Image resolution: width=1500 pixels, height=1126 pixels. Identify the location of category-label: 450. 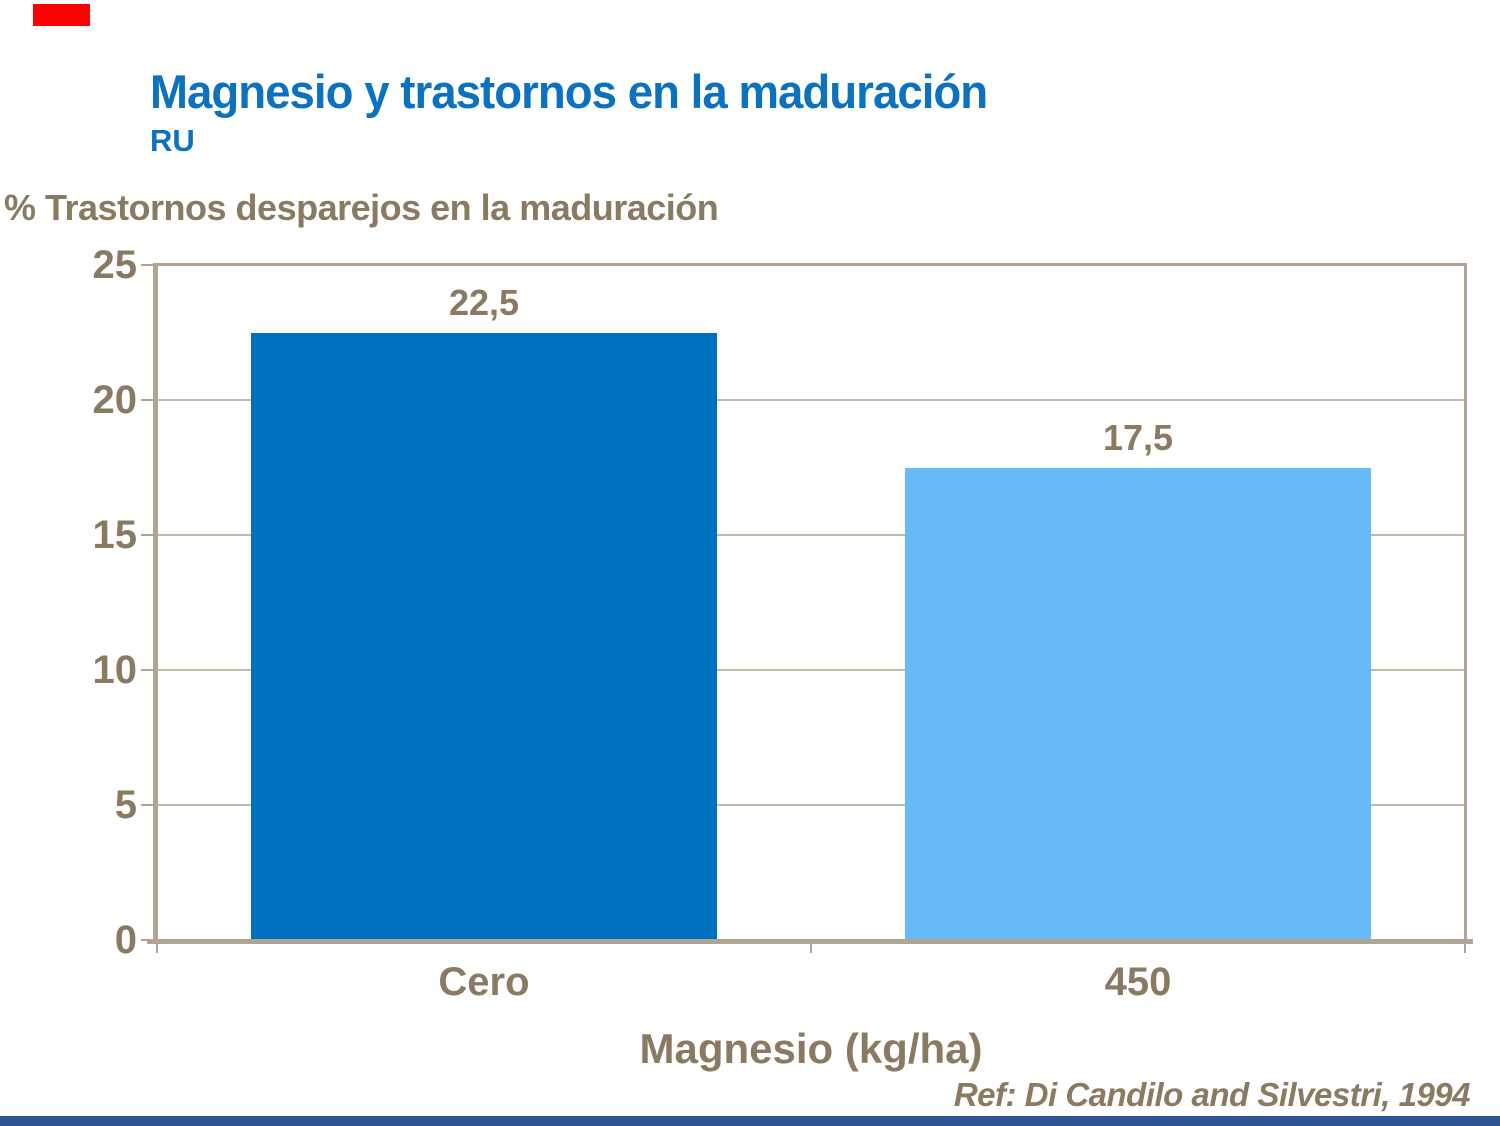
(1138, 982).